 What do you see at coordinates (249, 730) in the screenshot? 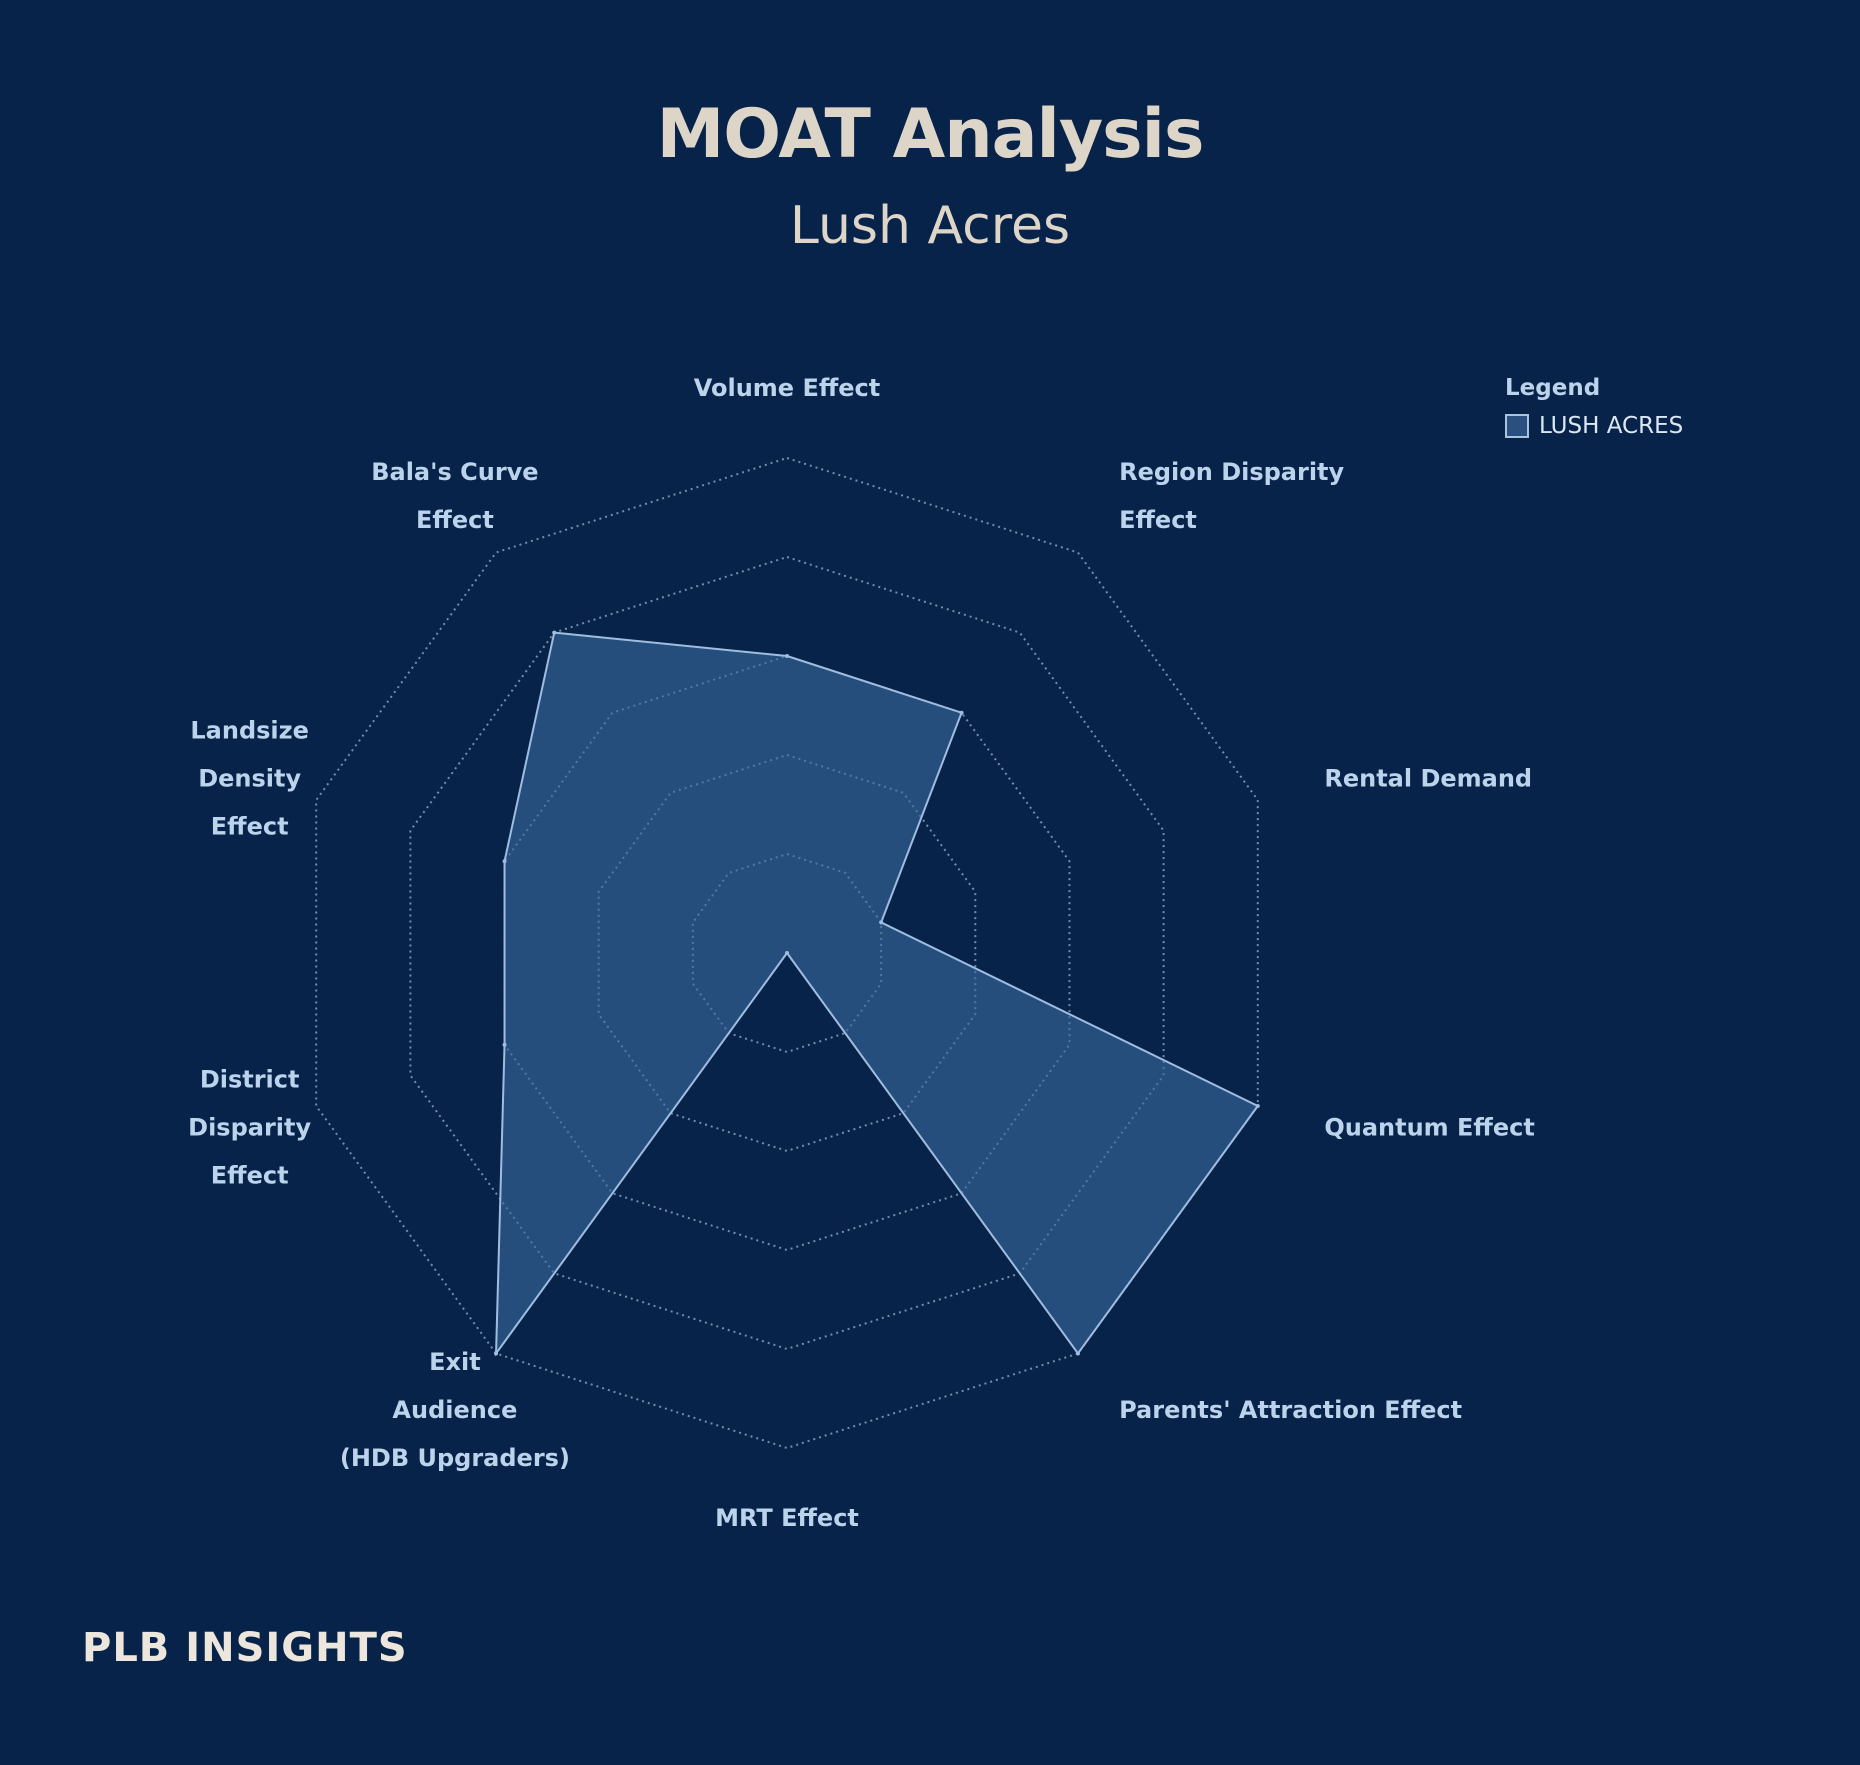
I see `axis-label-line: Landsize` at bounding box center [249, 730].